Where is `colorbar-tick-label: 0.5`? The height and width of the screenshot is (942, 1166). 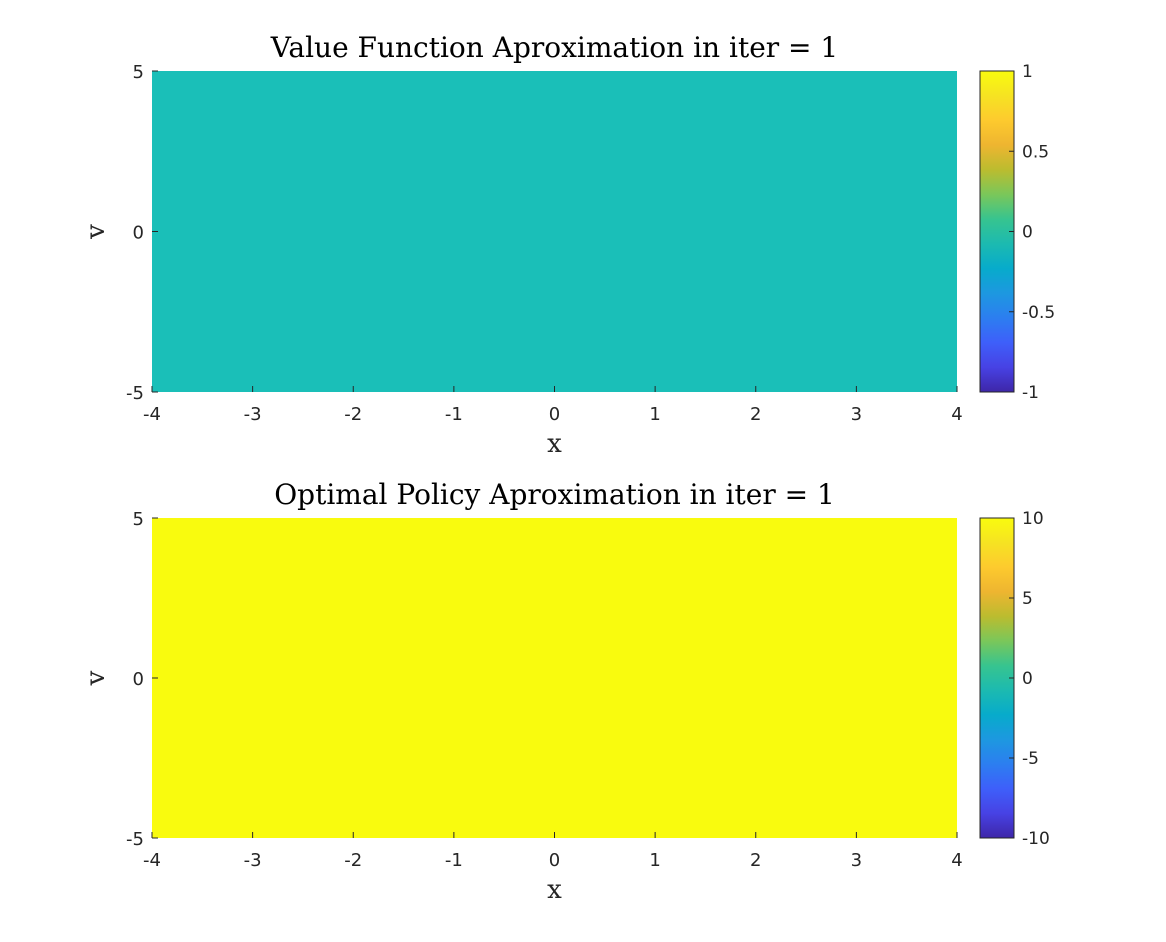 colorbar-tick-label: 0.5 is located at coordinates (1035, 152).